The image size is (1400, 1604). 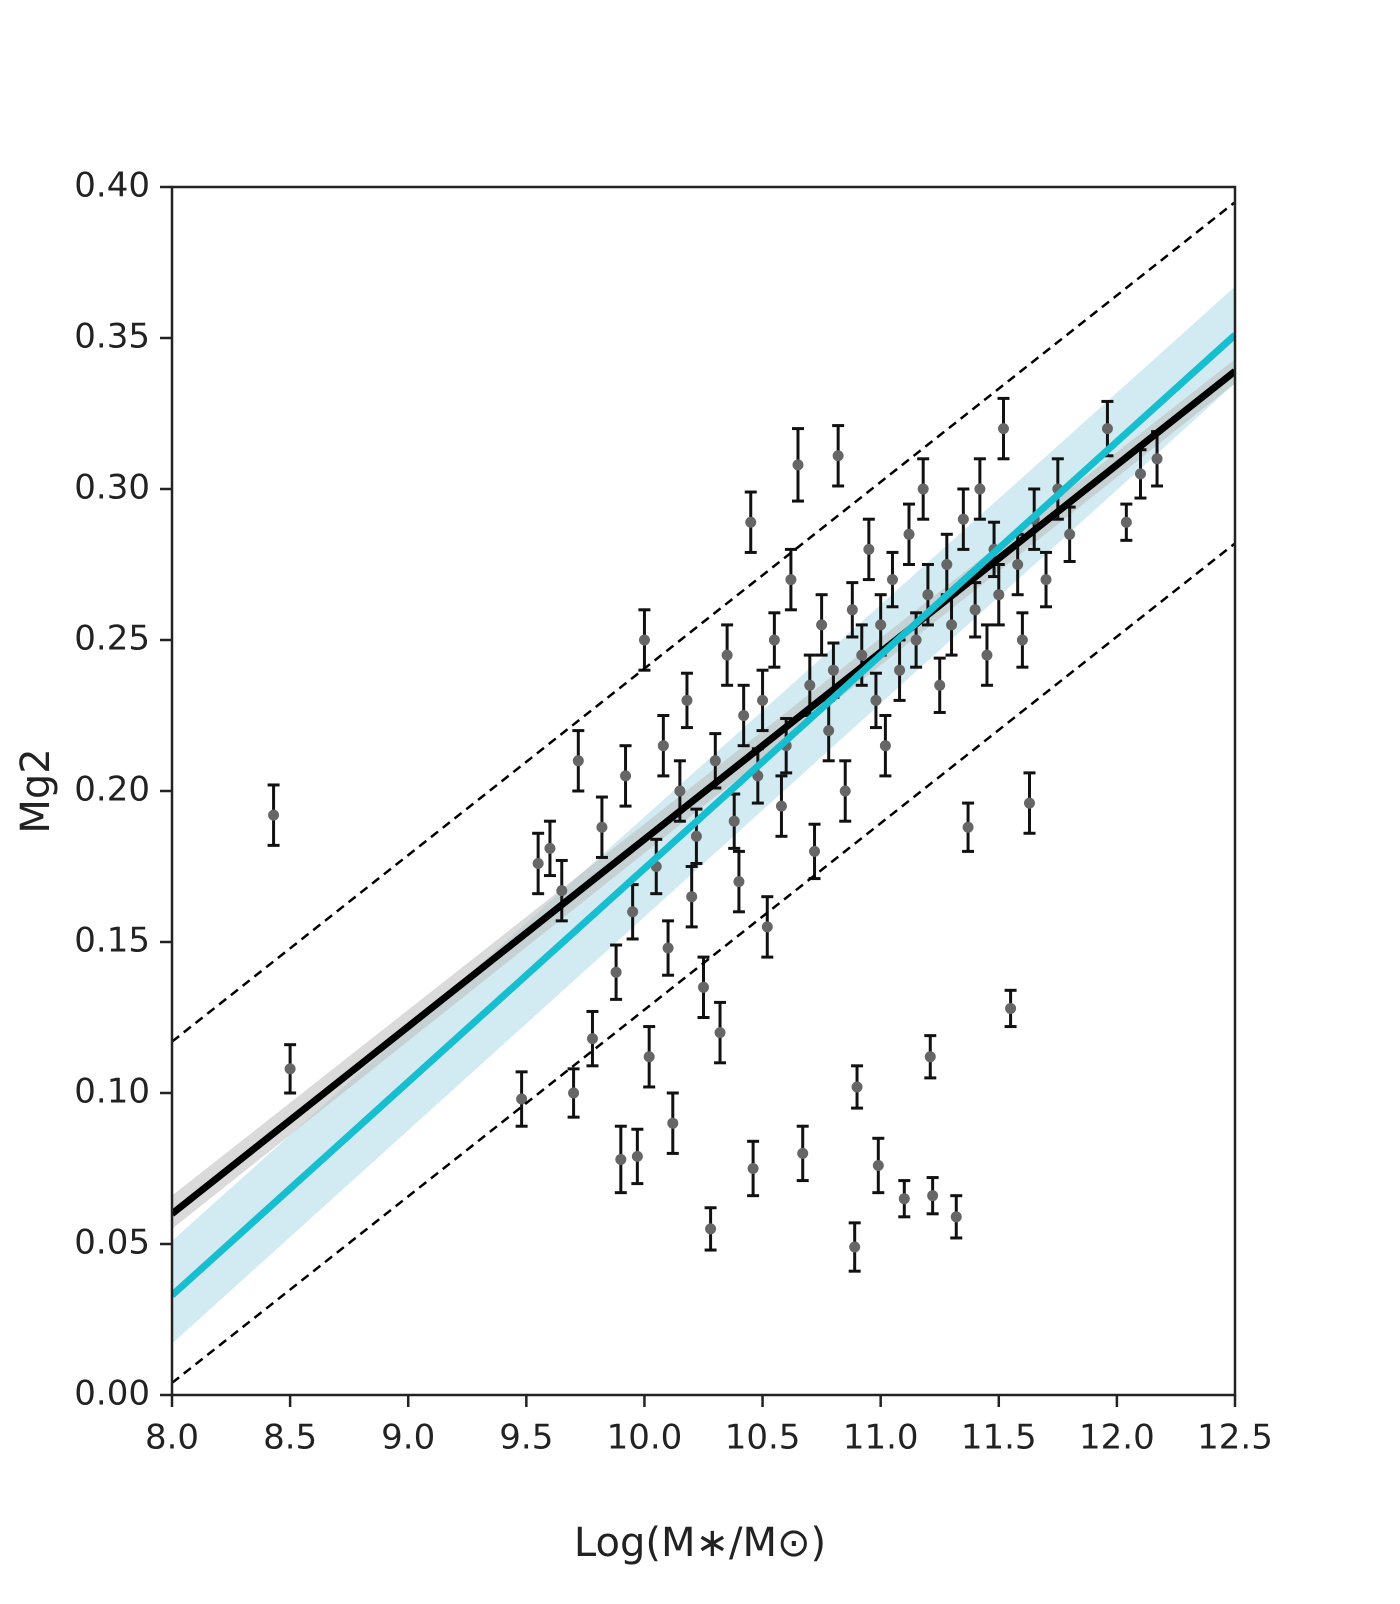 I want to click on x-tick-label: 8.0, so click(x=172, y=1438).